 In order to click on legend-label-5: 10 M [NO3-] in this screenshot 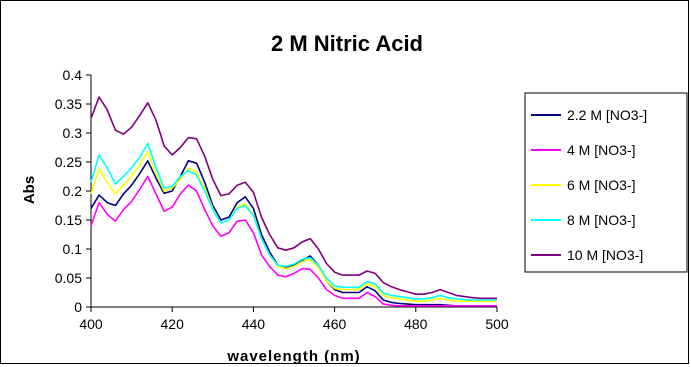, I will do `click(605, 255)`.